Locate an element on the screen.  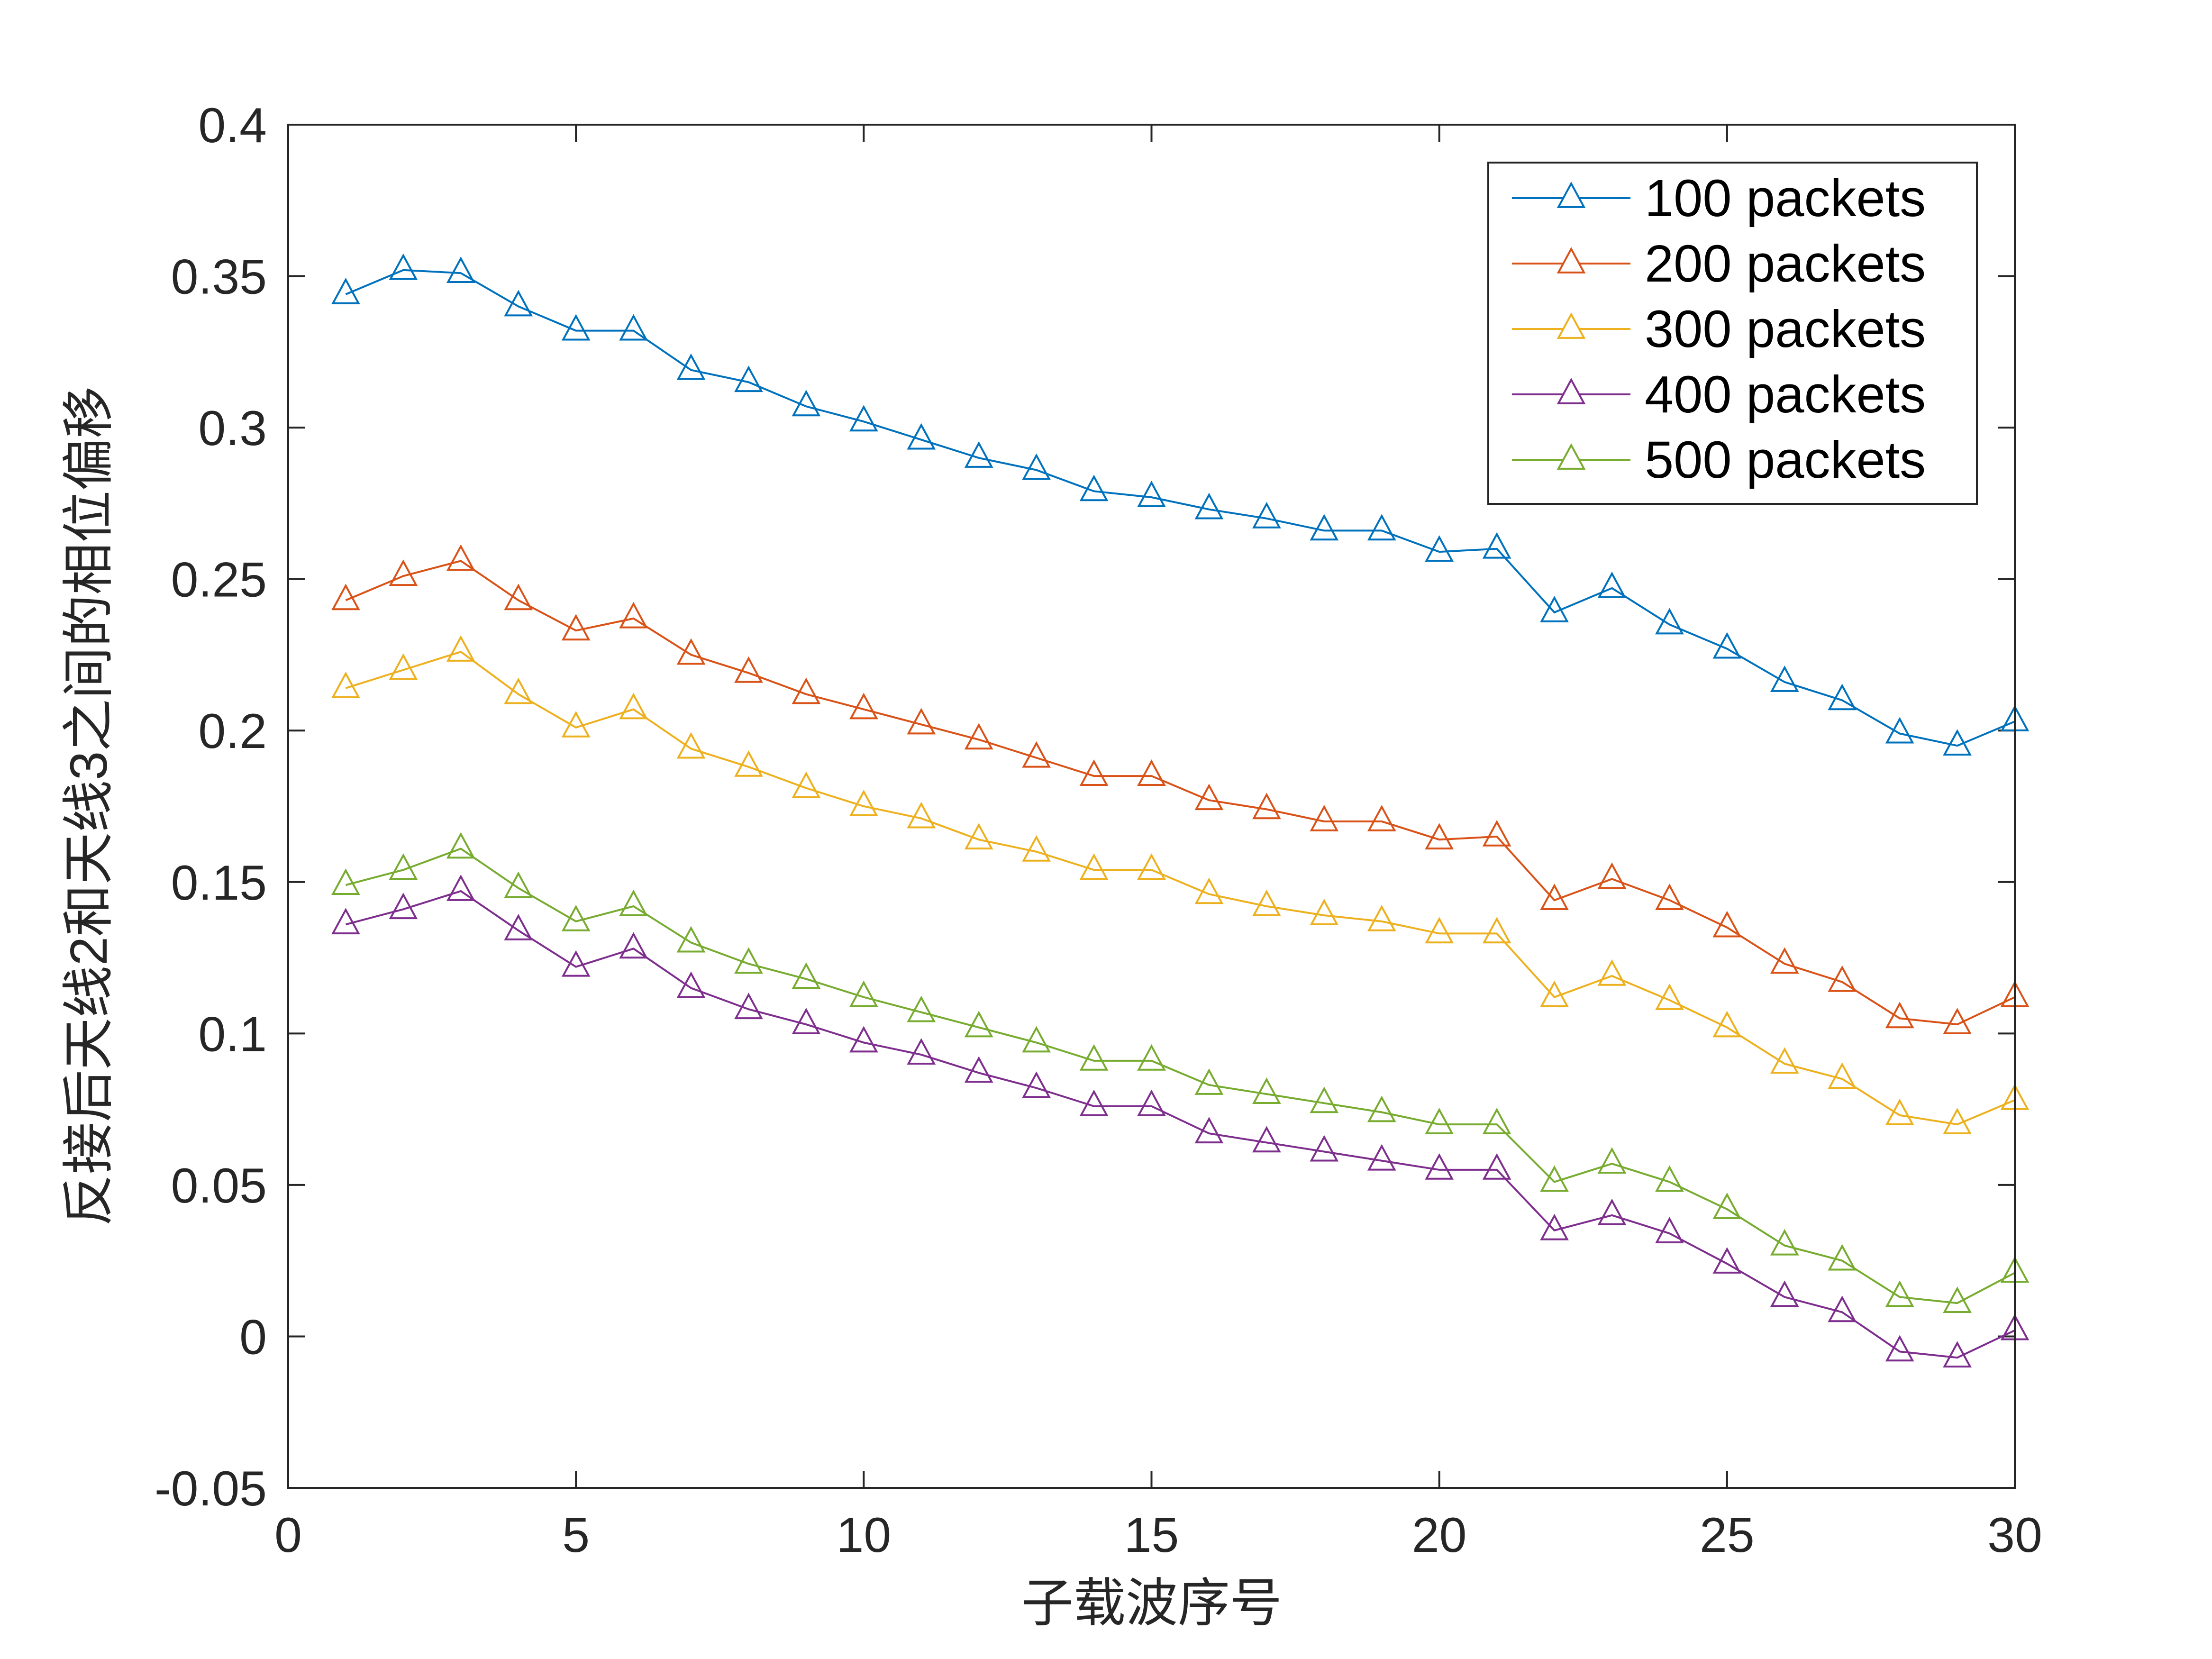
legend-label: 300 packets is located at coordinates (1785, 329).